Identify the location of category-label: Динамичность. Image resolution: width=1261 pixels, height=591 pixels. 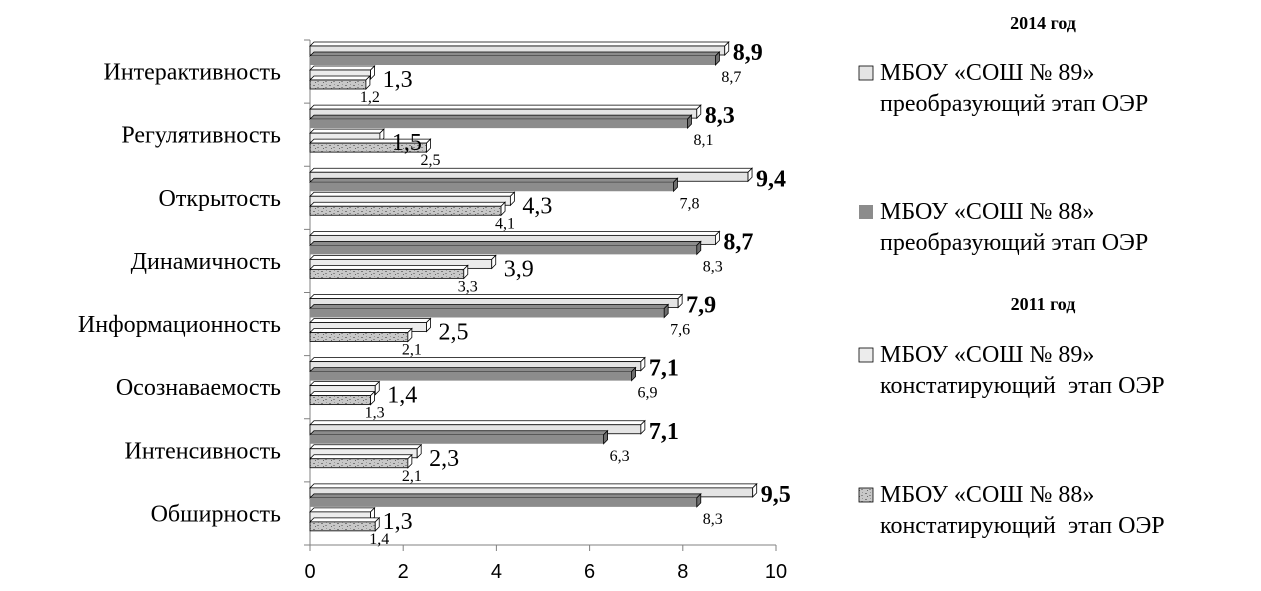
(206, 262).